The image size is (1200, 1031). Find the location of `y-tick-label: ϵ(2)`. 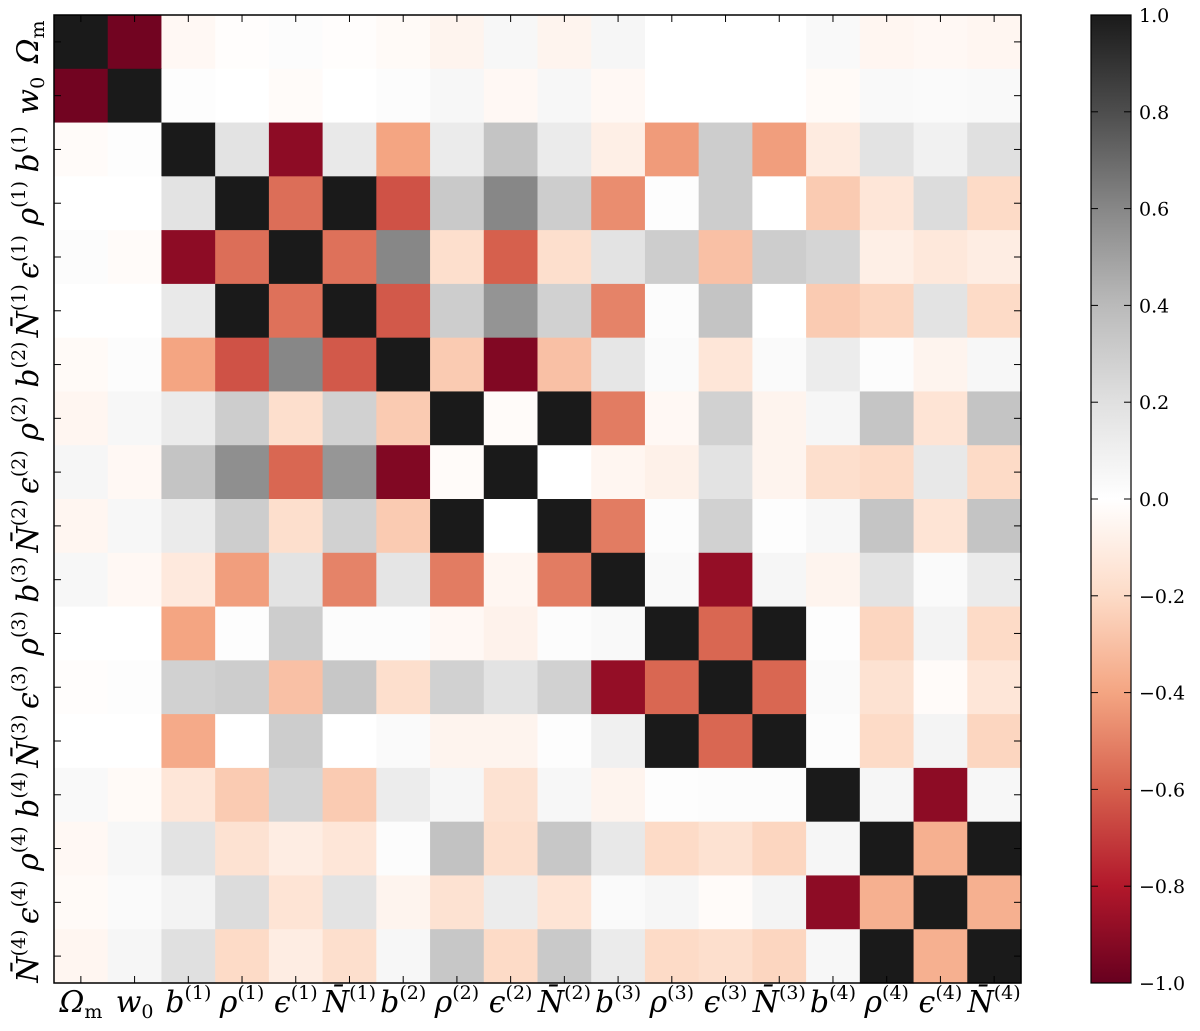

y-tick-label: ϵ(2) is located at coordinates (27, 472).